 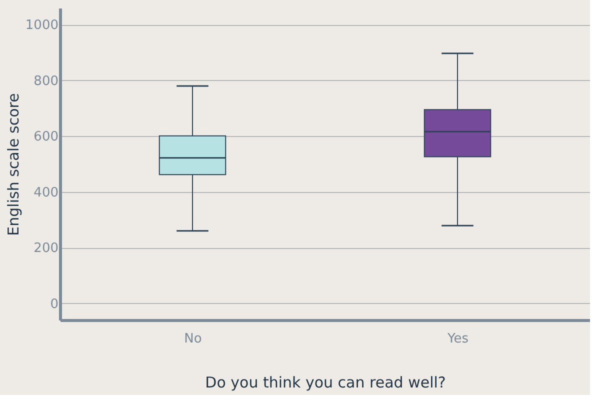 I want to click on y-tick-label: 800, so click(x=46, y=81).